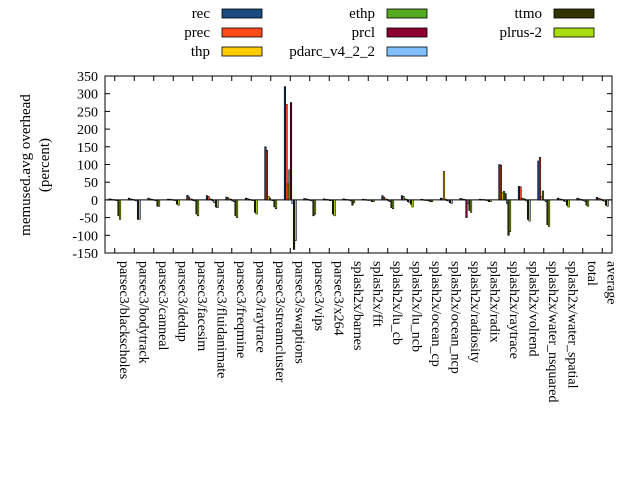 The image size is (640, 480). What do you see at coordinates (35, 165) in the screenshot?
I see `y-axis-label: memused.avg overhead (percent)` at bounding box center [35, 165].